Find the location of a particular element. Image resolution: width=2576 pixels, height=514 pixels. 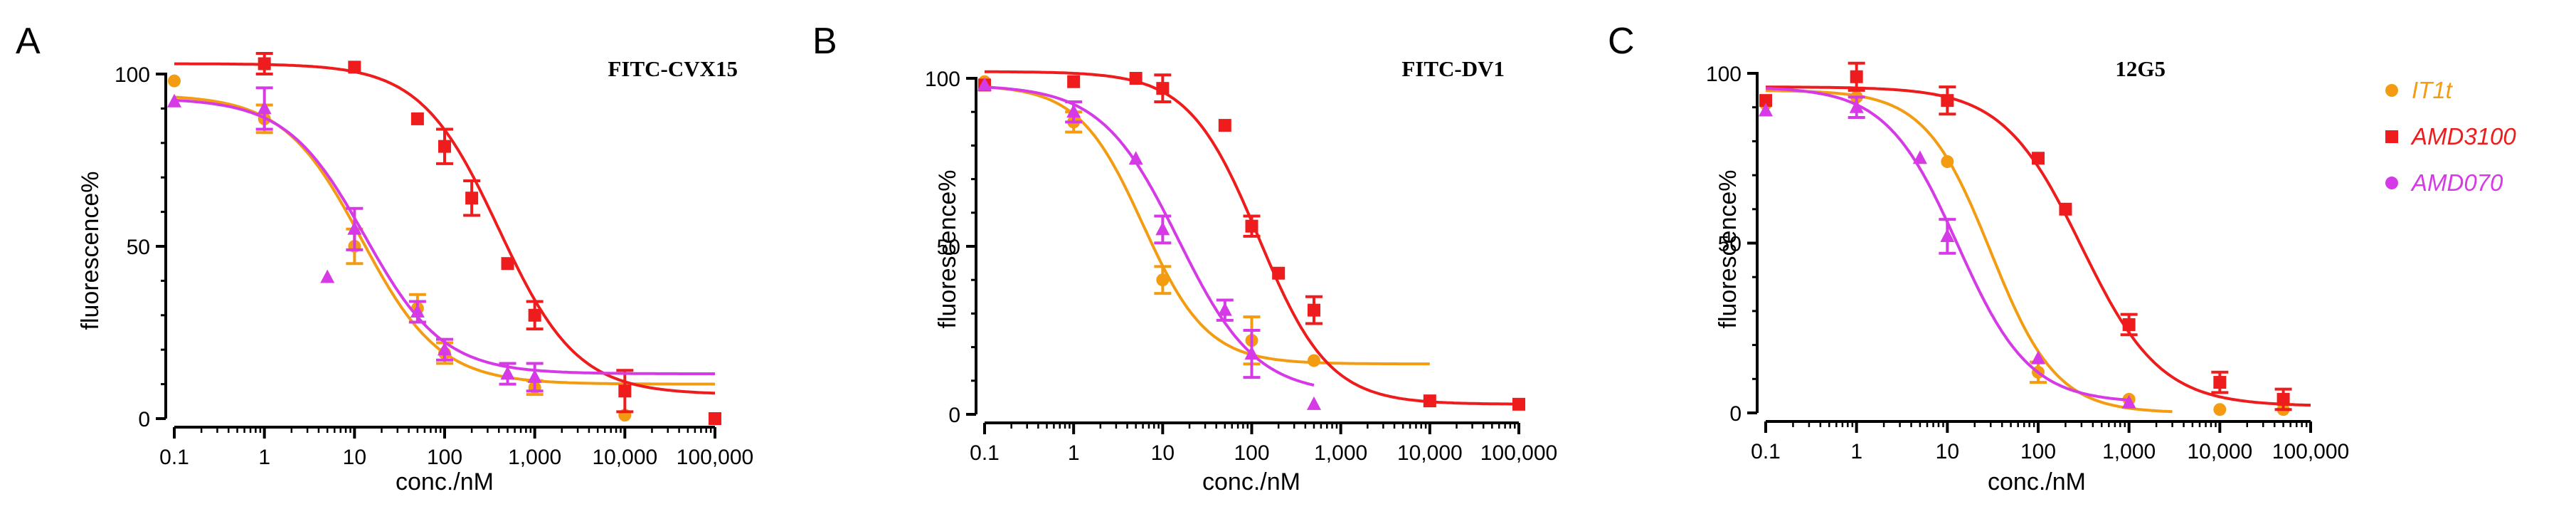

panel-a-x-tick-label: 100,000 is located at coordinates (715, 457).